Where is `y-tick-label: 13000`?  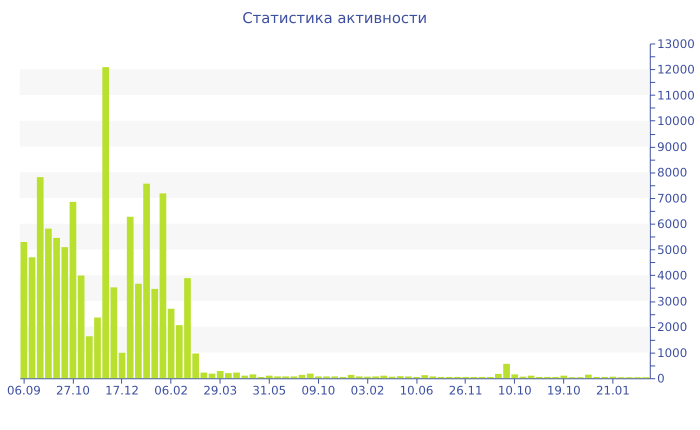
y-tick-label: 13000 is located at coordinates (676, 43).